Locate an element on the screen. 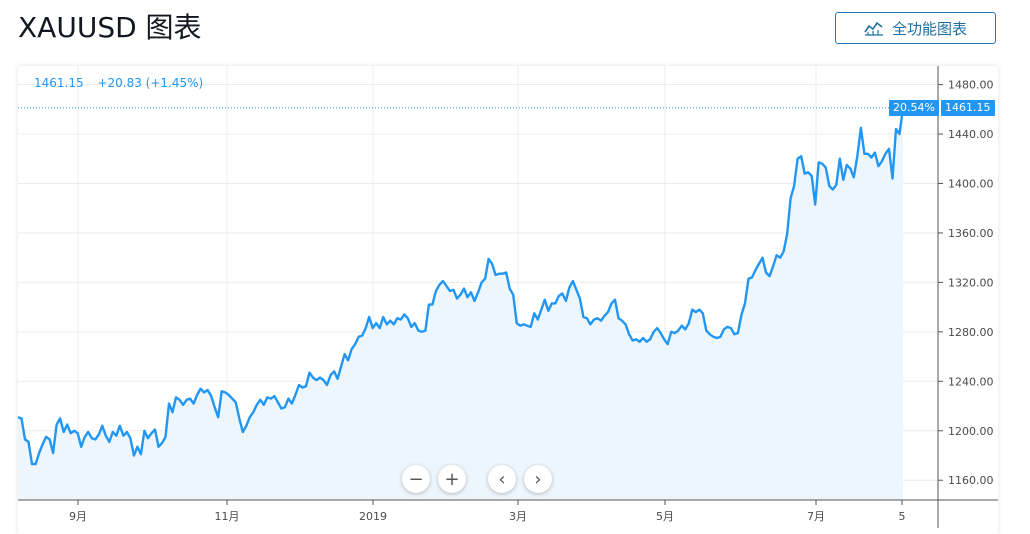 This screenshot has width=1030, height=534. y-tick-label: 1160.00 is located at coordinates (971, 480).